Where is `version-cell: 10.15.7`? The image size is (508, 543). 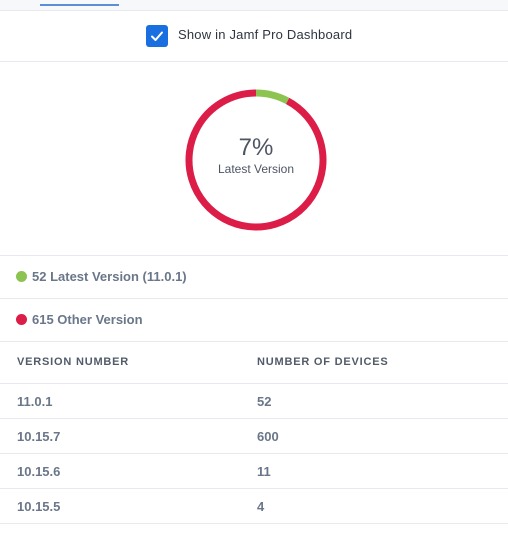 version-cell: 10.15.7 is located at coordinates (39, 436).